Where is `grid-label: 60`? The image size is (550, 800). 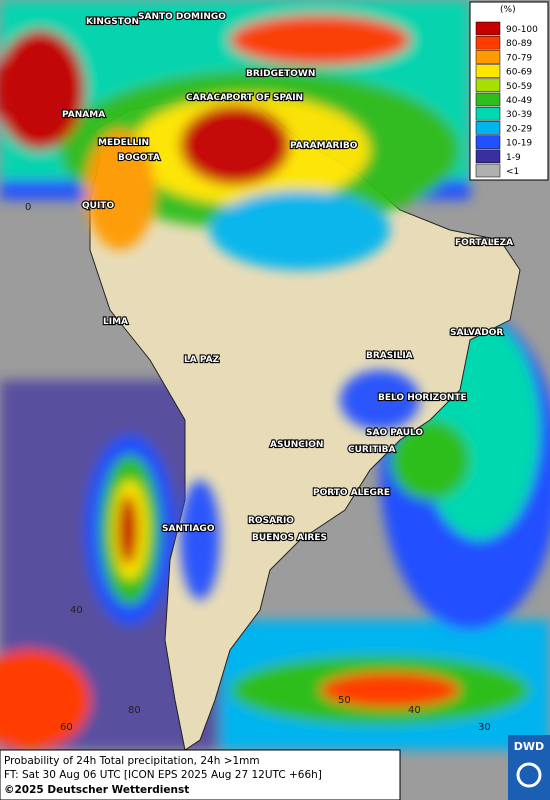
grid-label: 60 is located at coordinates (66, 727).